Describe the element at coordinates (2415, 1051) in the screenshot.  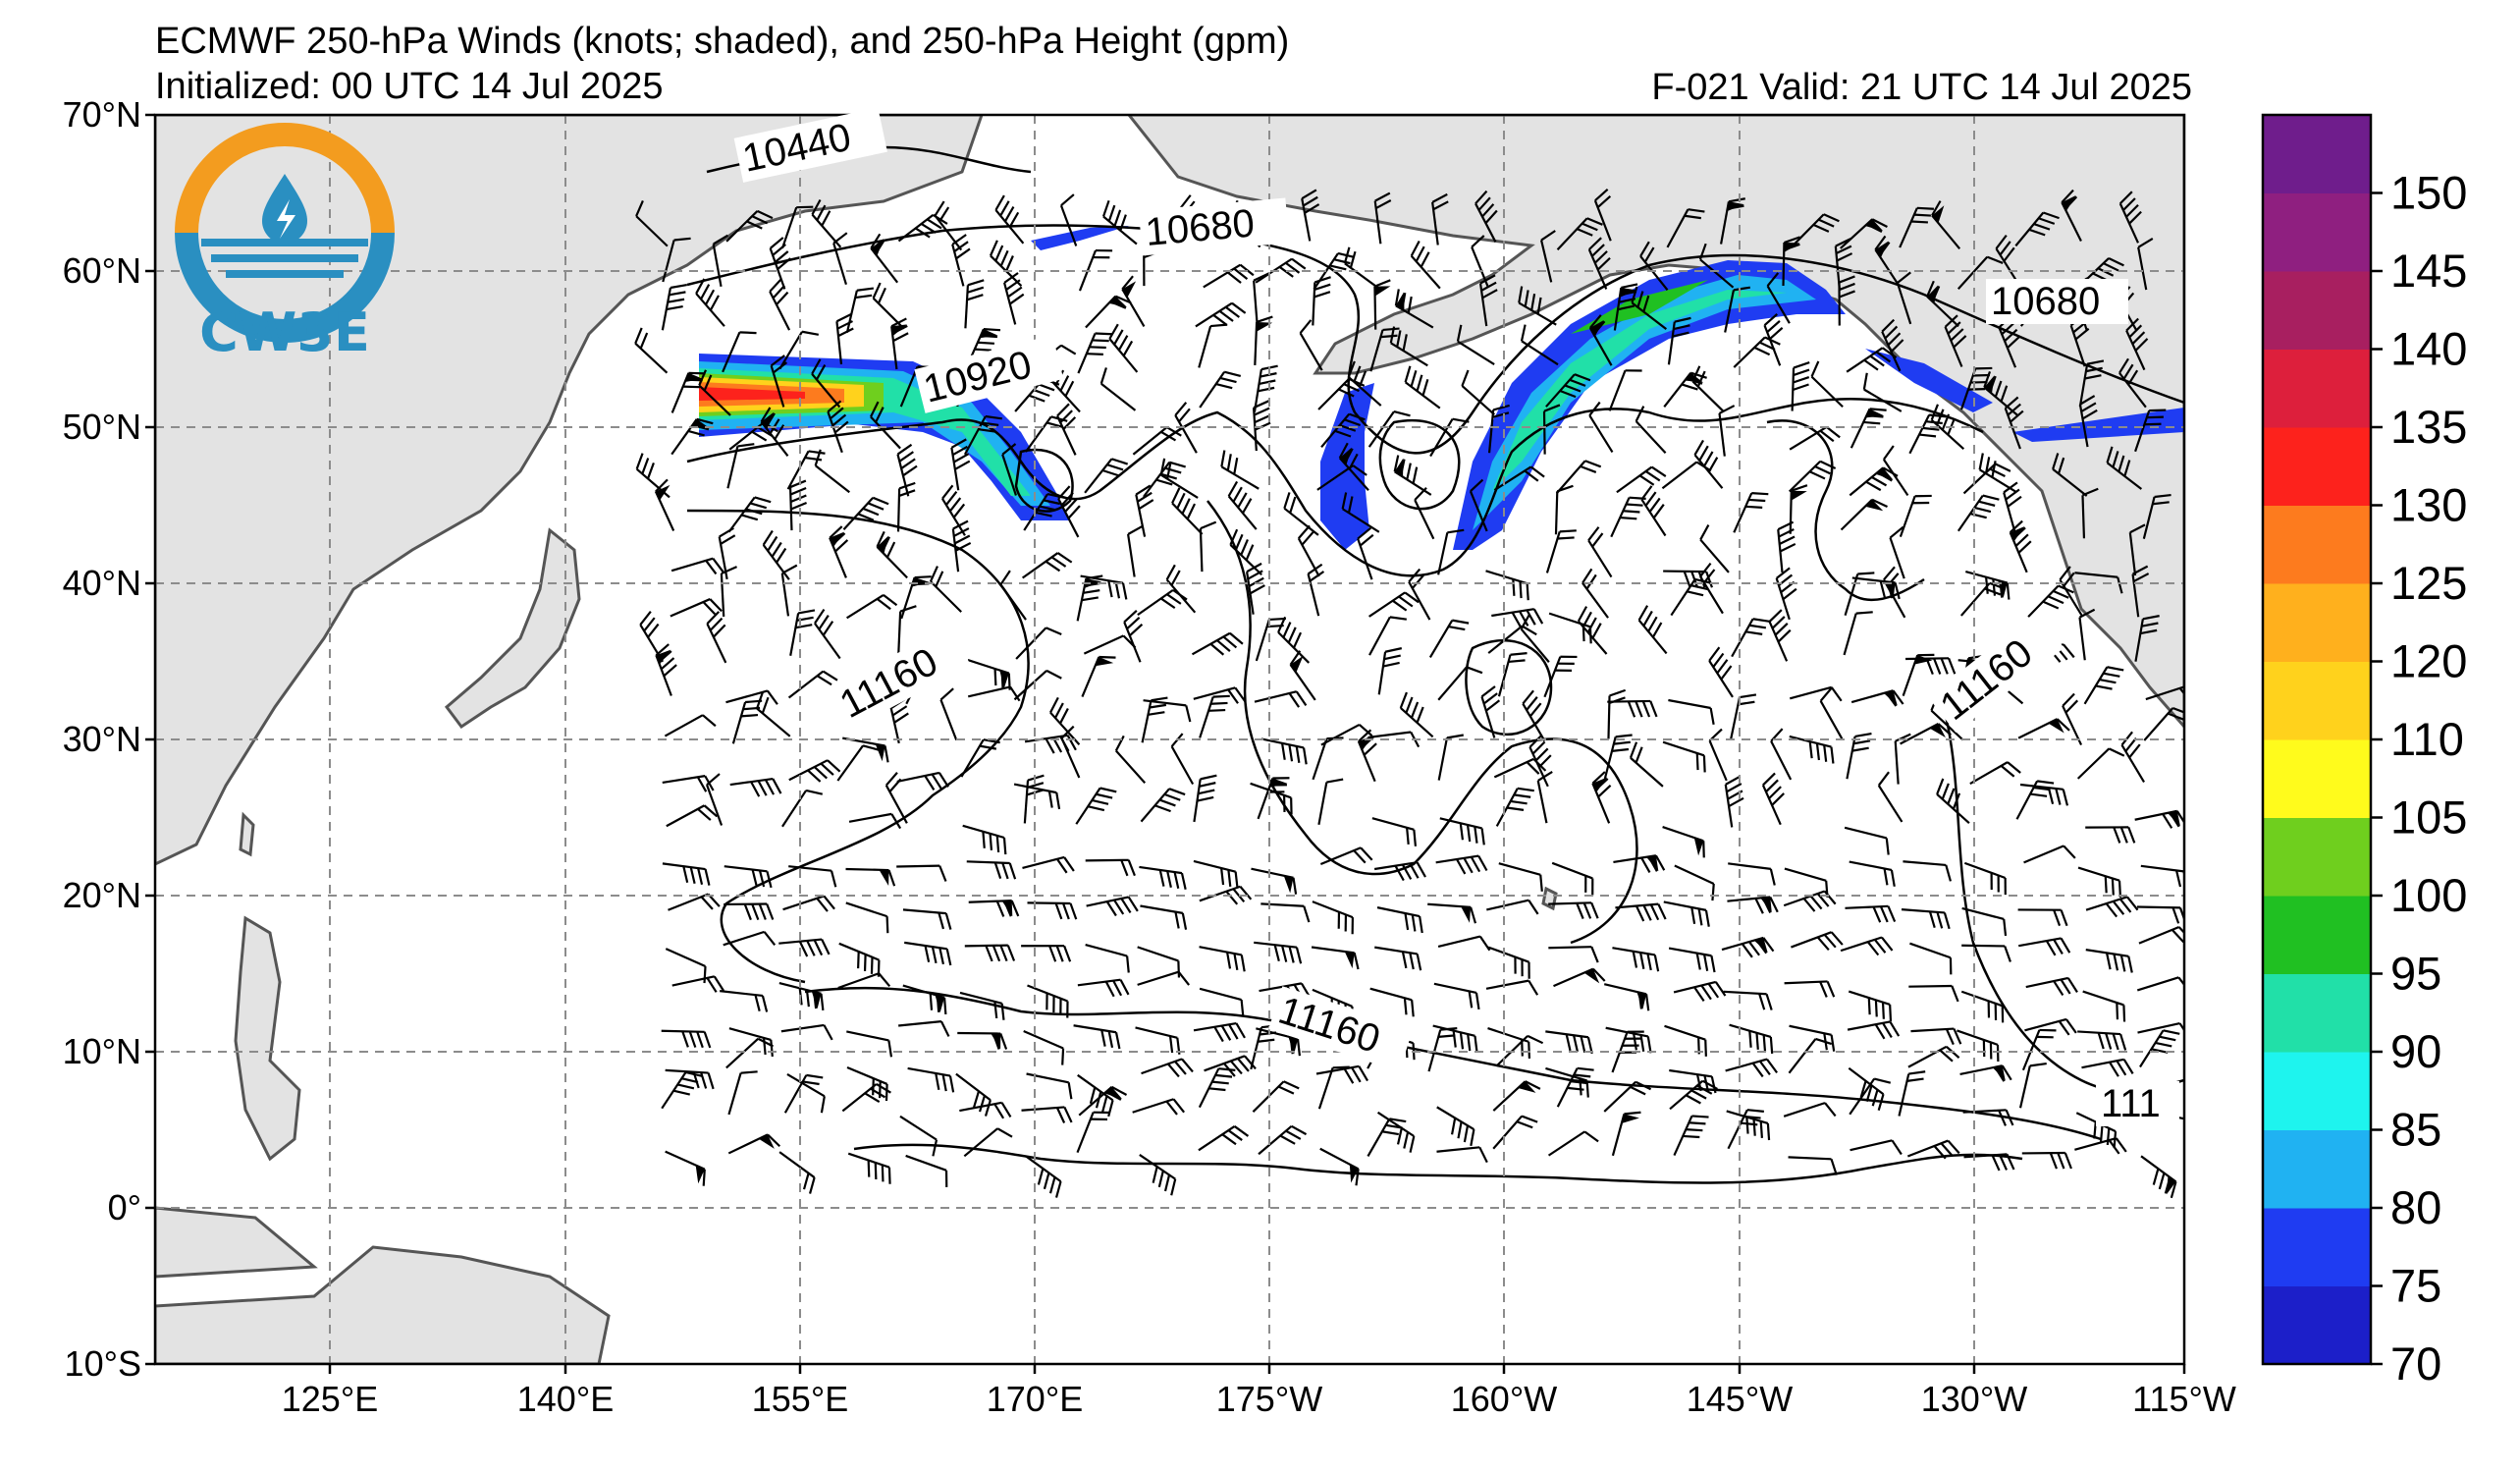
I see `colorbar-label: 90` at that location.